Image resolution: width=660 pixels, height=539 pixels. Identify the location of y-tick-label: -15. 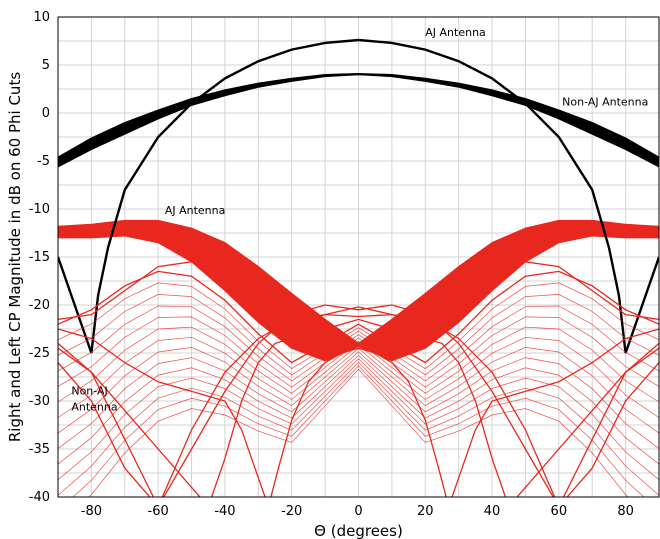
(39, 257).